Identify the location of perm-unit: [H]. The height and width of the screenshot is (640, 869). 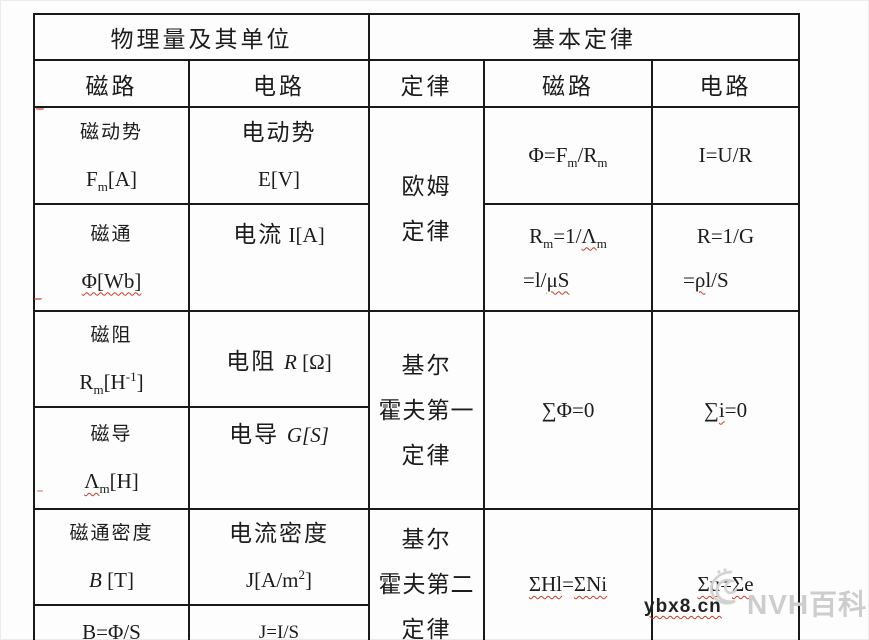
(124, 481).